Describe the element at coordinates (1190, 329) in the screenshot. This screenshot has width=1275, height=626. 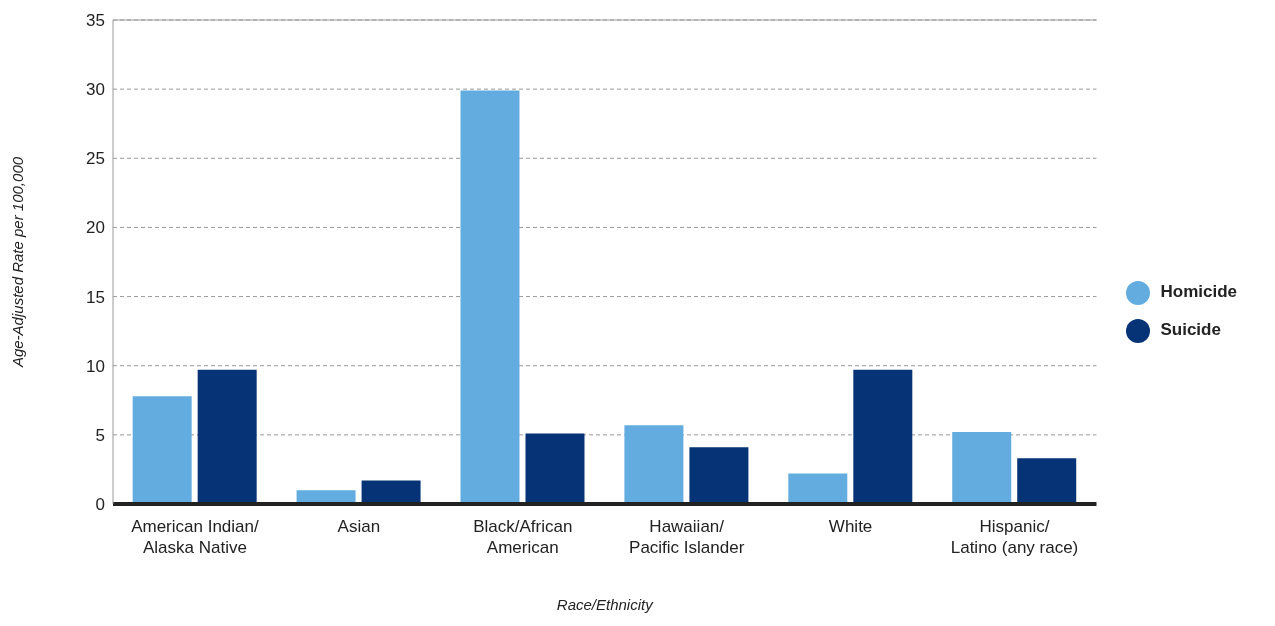
I see `legend-label: Suicide` at that location.